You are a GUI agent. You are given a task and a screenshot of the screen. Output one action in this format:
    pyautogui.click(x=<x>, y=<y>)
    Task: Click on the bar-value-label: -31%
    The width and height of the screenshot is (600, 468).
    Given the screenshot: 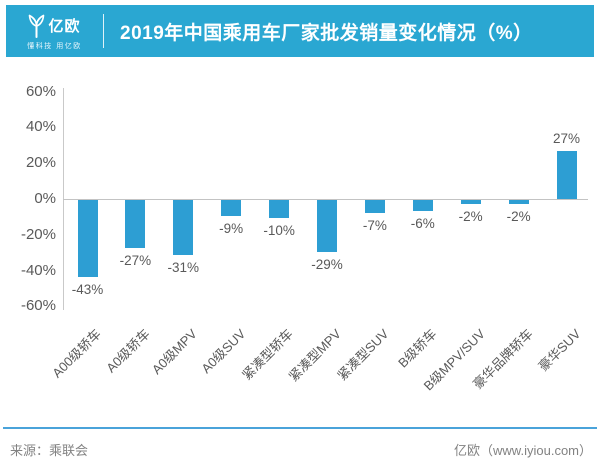 What is the action you would take?
    pyautogui.click(x=183, y=268)
    